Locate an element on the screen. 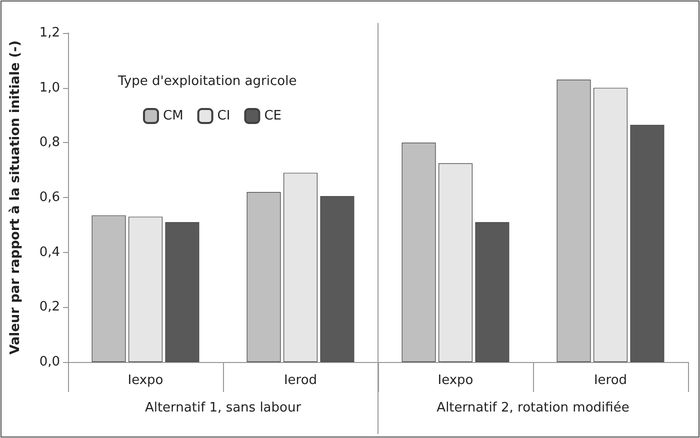 The width and height of the screenshot is (700, 438). y-tick-label: 0,8 is located at coordinates (49, 142).